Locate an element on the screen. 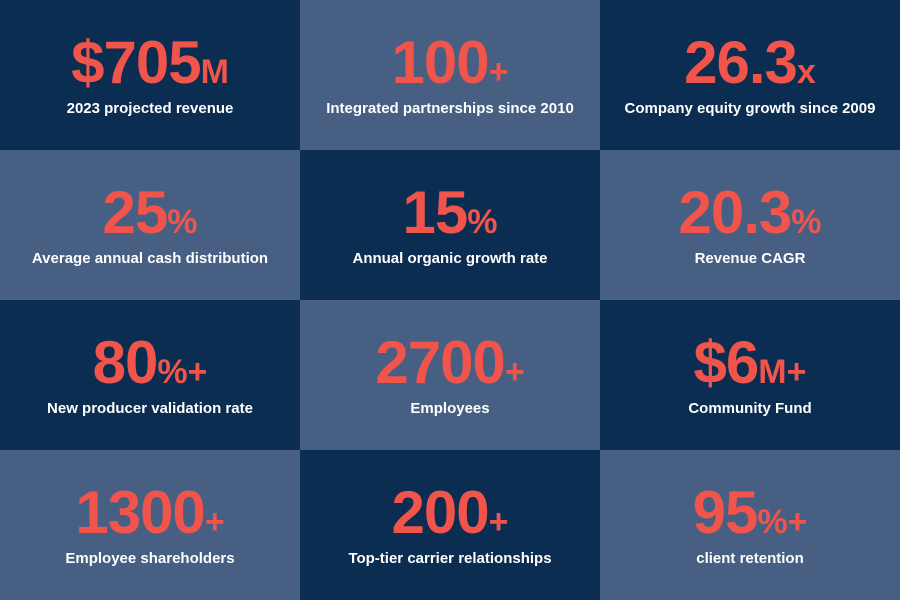 This screenshot has height=600, width=900. stat-tile-cash-distribution: 25% Average annual cash distribution is located at coordinates (150, 225).